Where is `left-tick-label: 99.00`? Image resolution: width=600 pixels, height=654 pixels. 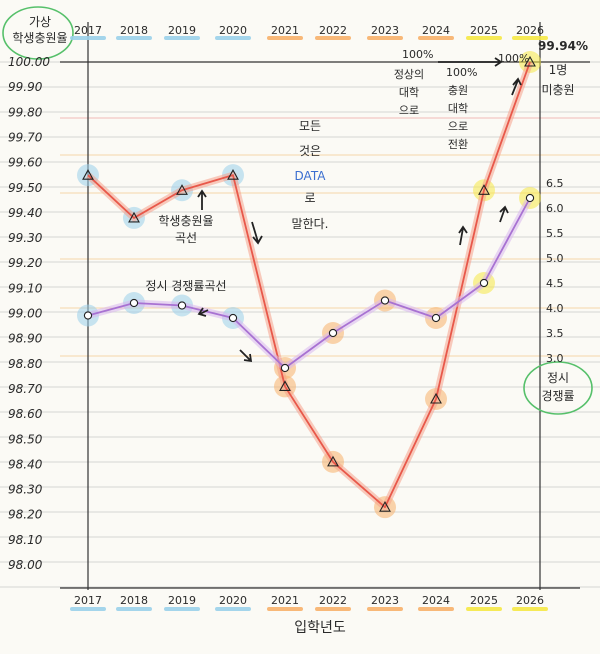 left-tick-label: 99.00 is located at coordinates (25, 314).